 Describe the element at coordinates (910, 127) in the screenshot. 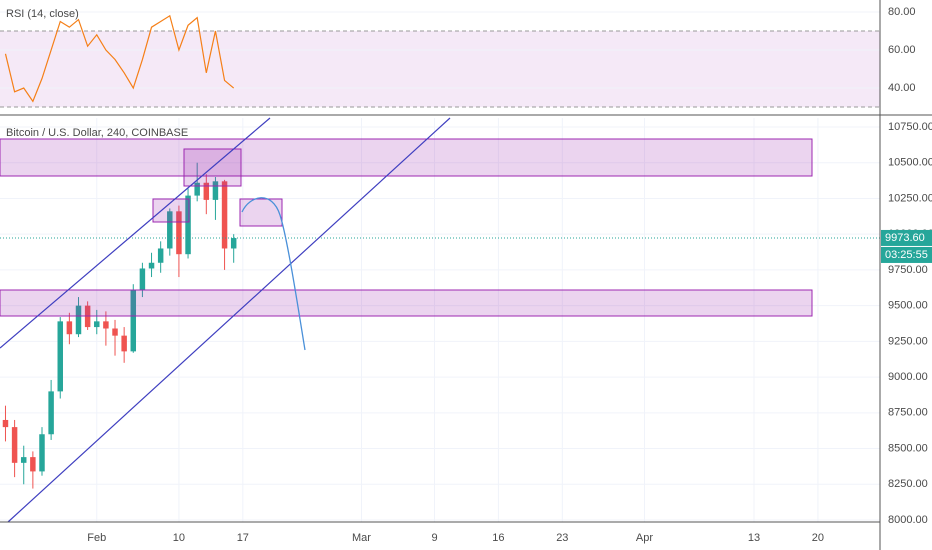

I see `y-tick-label: 10750.00` at that location.